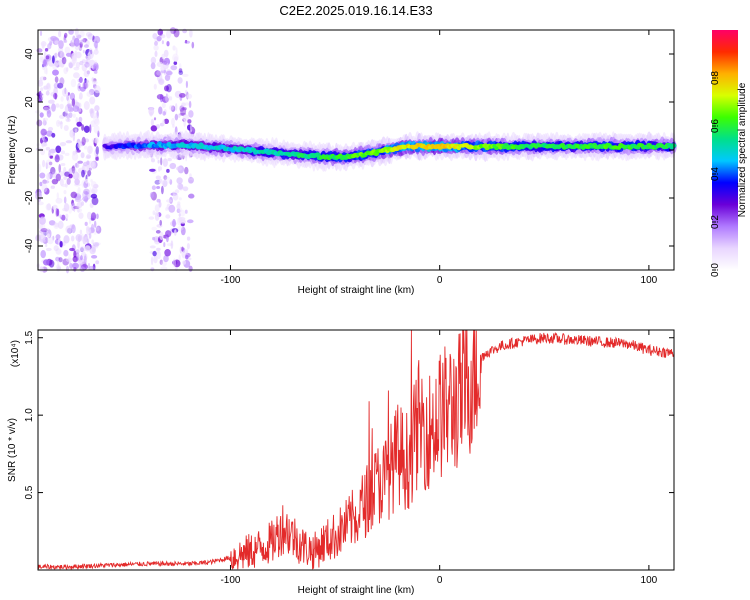  Describe the element at coordinates (29, 492) in the screenshot. I see `snr-y-tick-label: 0.5` at that location.